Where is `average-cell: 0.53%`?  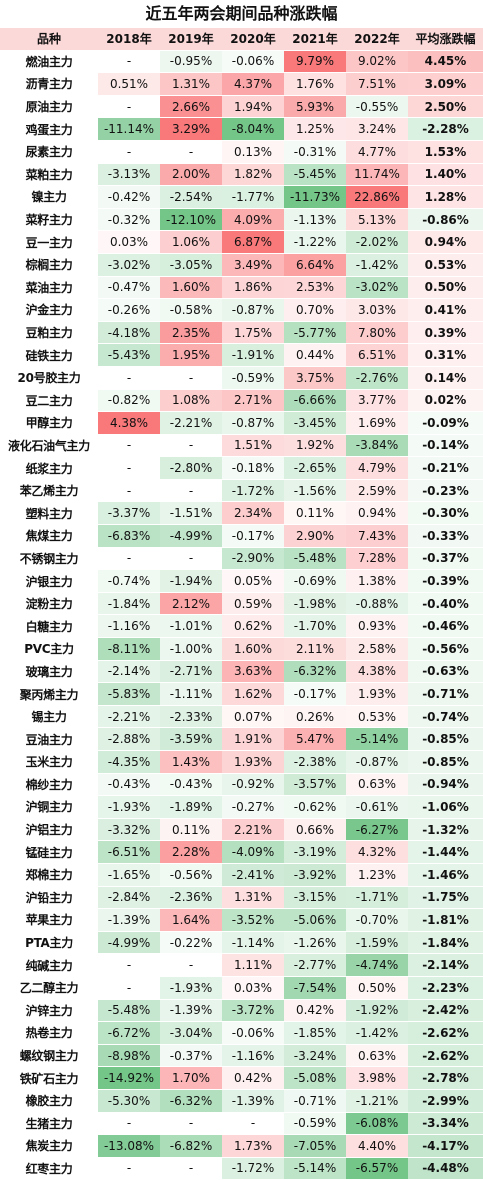 average-cell: 0.53% is located at coordinates (445, 265).